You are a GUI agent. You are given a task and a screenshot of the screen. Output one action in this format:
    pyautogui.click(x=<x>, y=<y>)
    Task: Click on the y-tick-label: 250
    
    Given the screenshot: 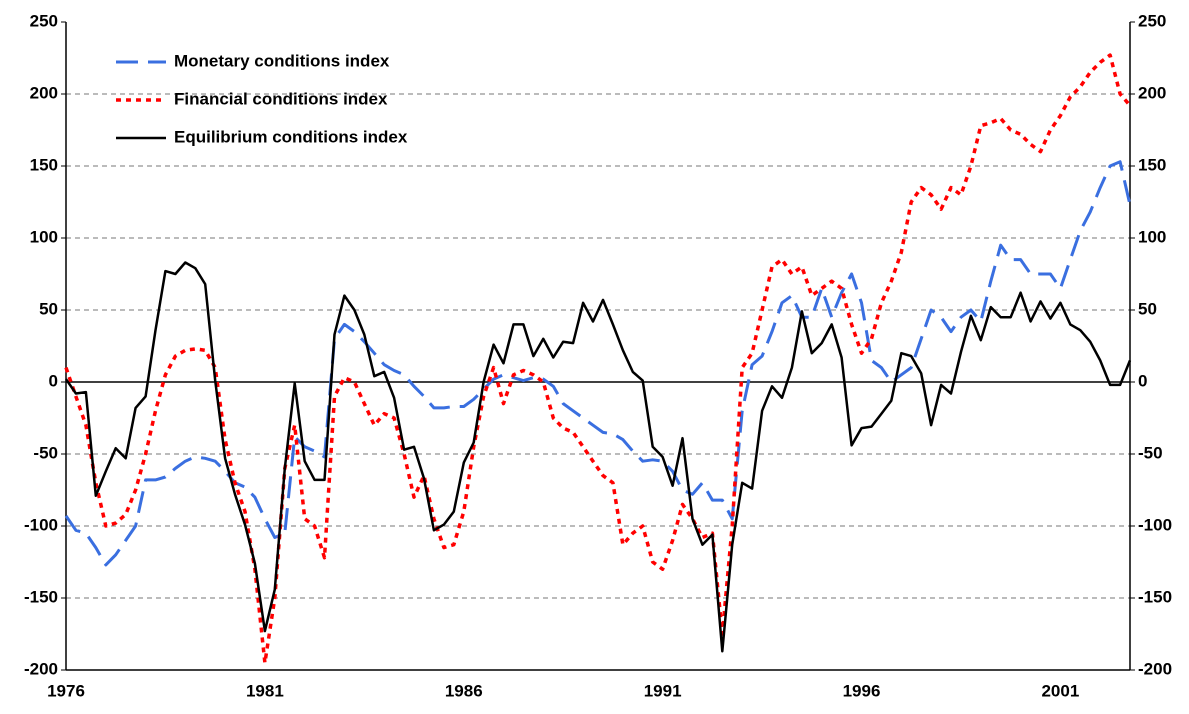 What is the action you would take?
    pyautogui.click(x=44, y=20)
    